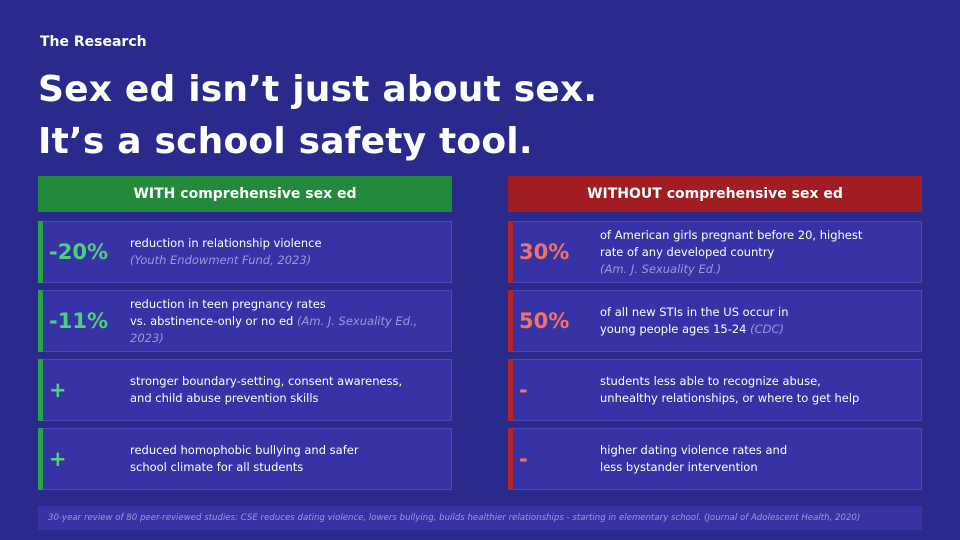 This screenshot has width=960, height=540. I want to click on citation: (Youth Endowment Fund, 2023), so click(221, 260).